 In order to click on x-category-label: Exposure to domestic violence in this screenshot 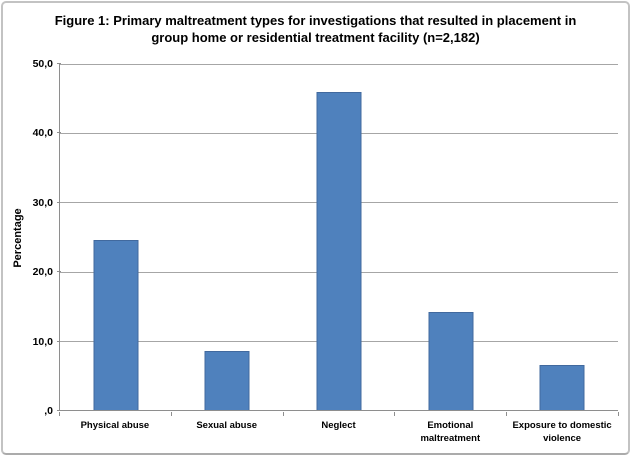, I will do `click(562, 432)`.